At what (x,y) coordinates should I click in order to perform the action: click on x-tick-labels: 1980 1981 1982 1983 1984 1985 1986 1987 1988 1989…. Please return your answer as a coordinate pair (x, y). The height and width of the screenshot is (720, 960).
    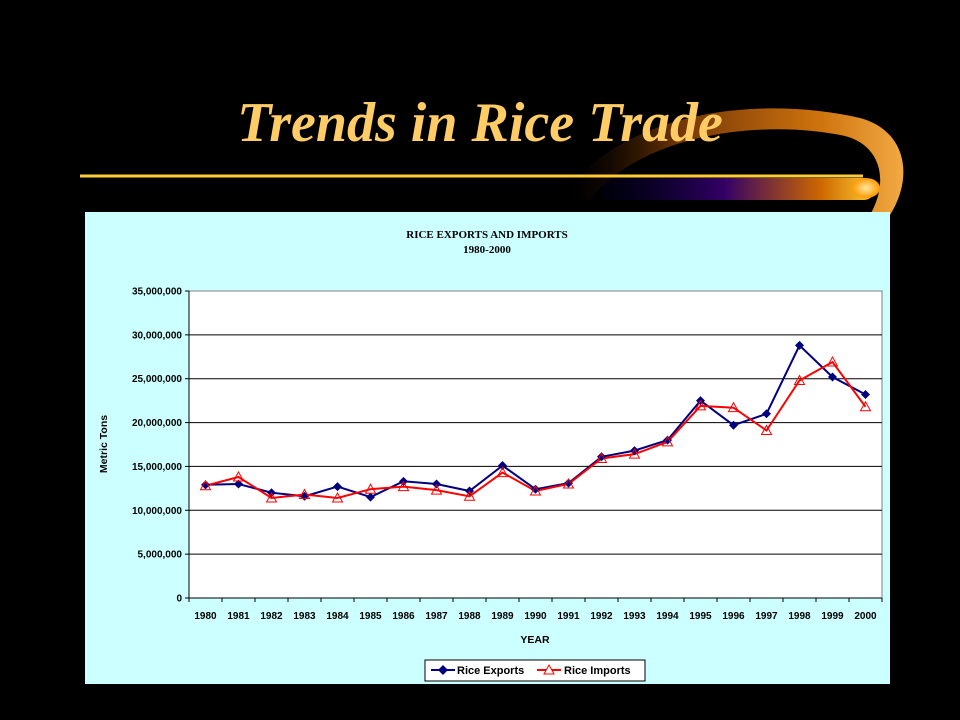
    Looking at the image, I should click on (535, 616).